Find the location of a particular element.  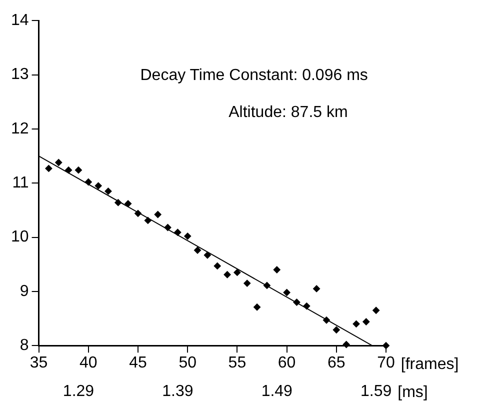

y-tick-label: 12 is located at coordinates (20, 129).